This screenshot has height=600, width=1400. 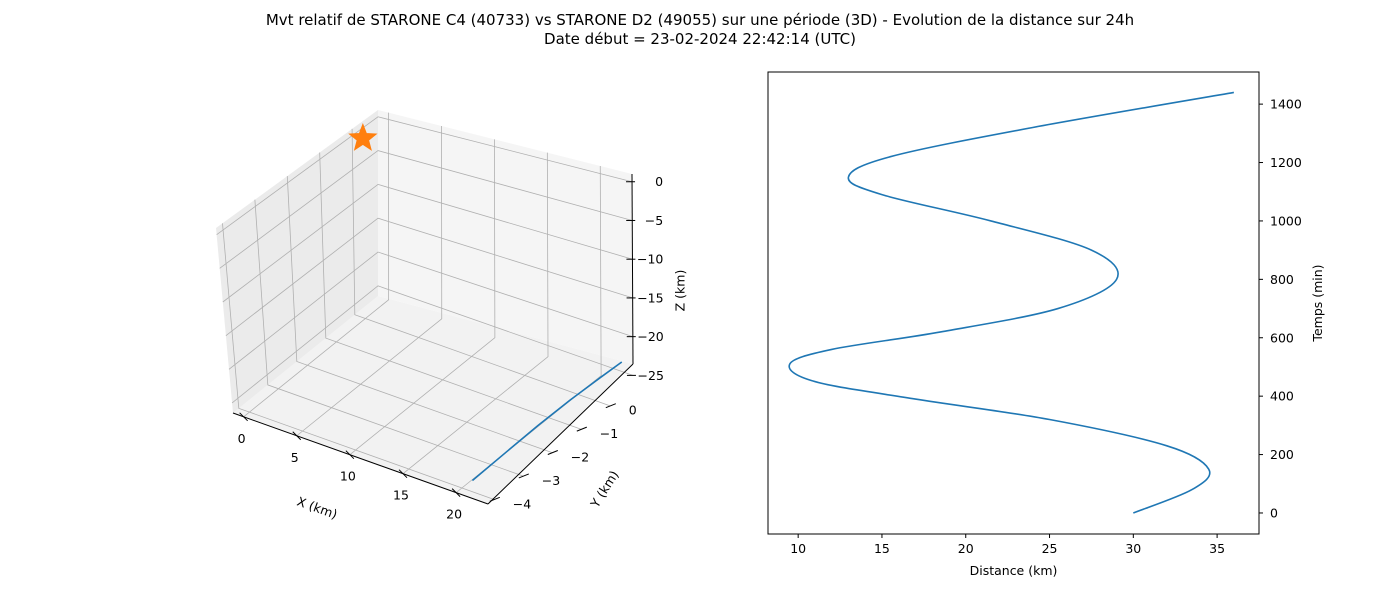 I want to click on x-tick-label: 30, so click(x=1133, y=548).